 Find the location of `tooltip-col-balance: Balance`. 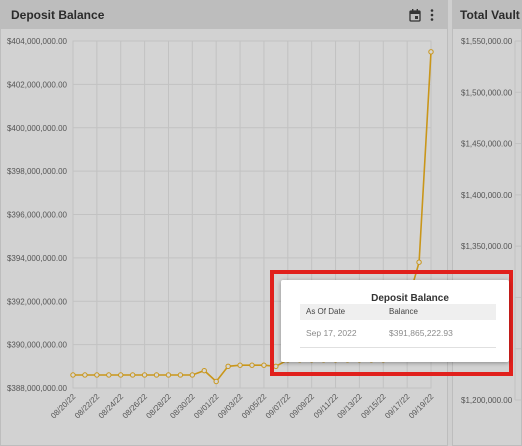

tooltip-col-balance: Balance is located at coordinates (403, 311).